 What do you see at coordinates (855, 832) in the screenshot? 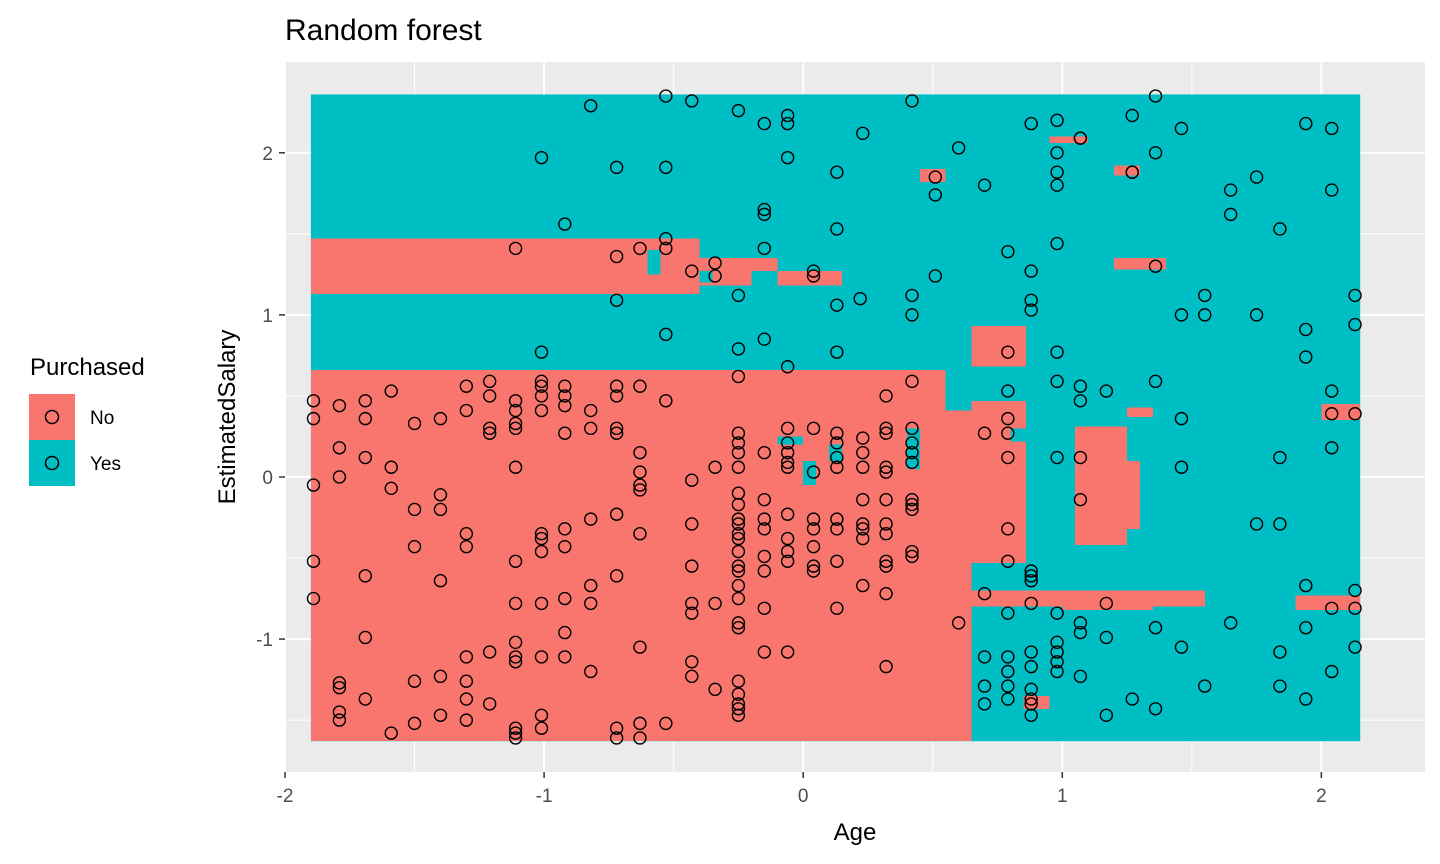
I see `x-axis-title: Age` at bounding box center [855, 832].